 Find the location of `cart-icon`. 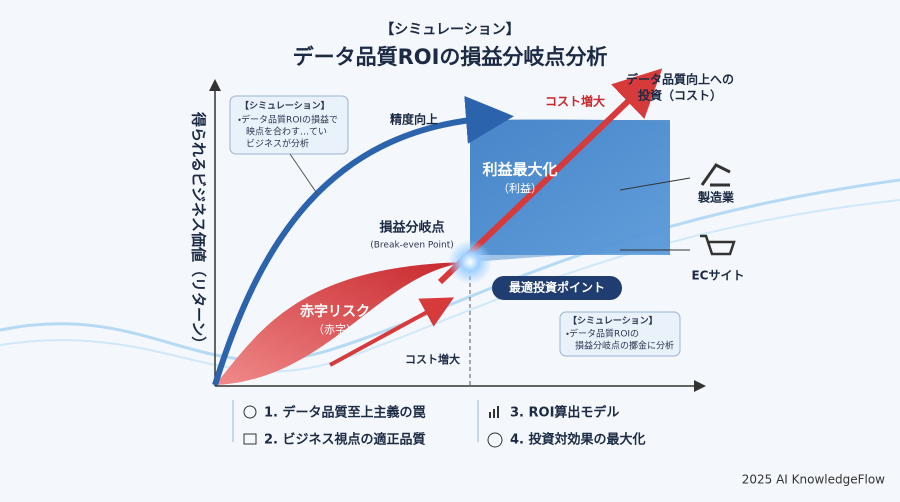

cart-icon is located at coordinates (718, 245).